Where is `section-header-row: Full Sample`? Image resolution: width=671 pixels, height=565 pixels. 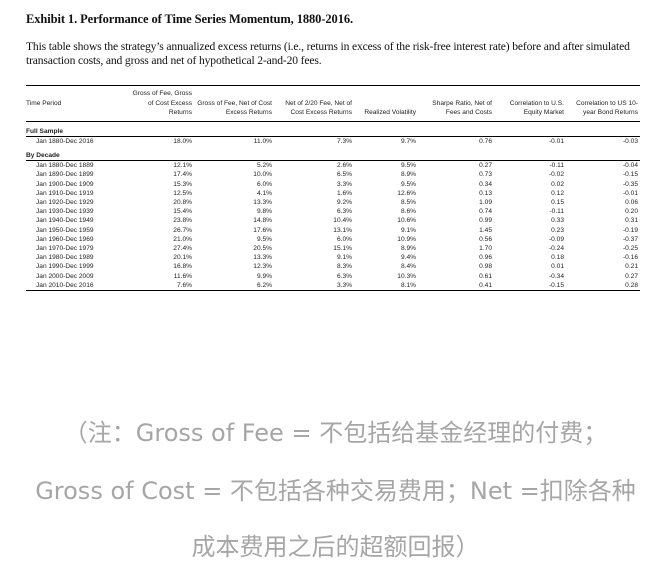
section-header-row: Full Sample is located at coordinates (333, 131).